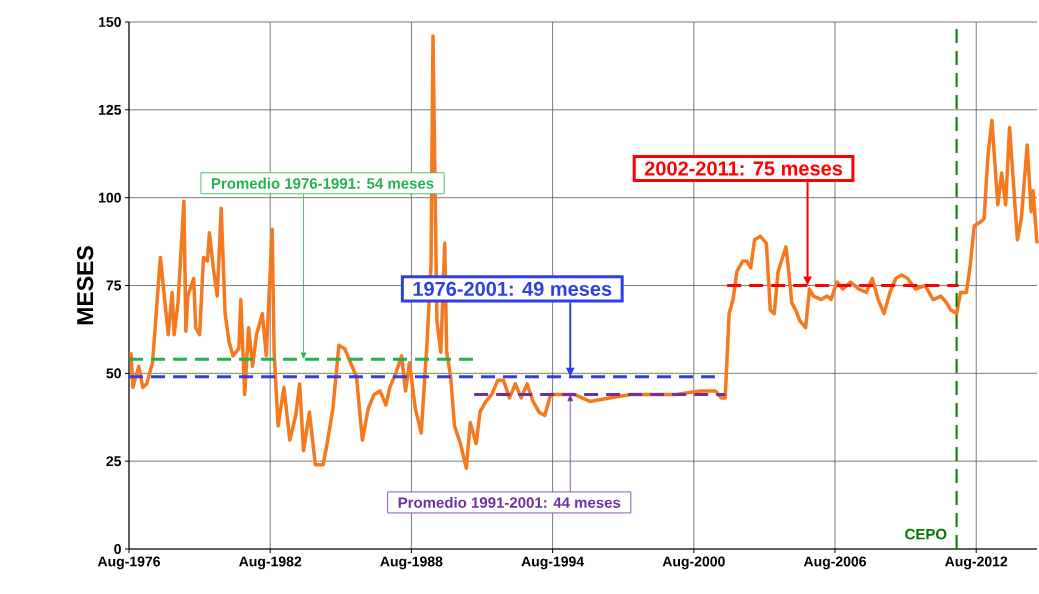  I want to click on y-tick-label: 150, so click(110, 22).